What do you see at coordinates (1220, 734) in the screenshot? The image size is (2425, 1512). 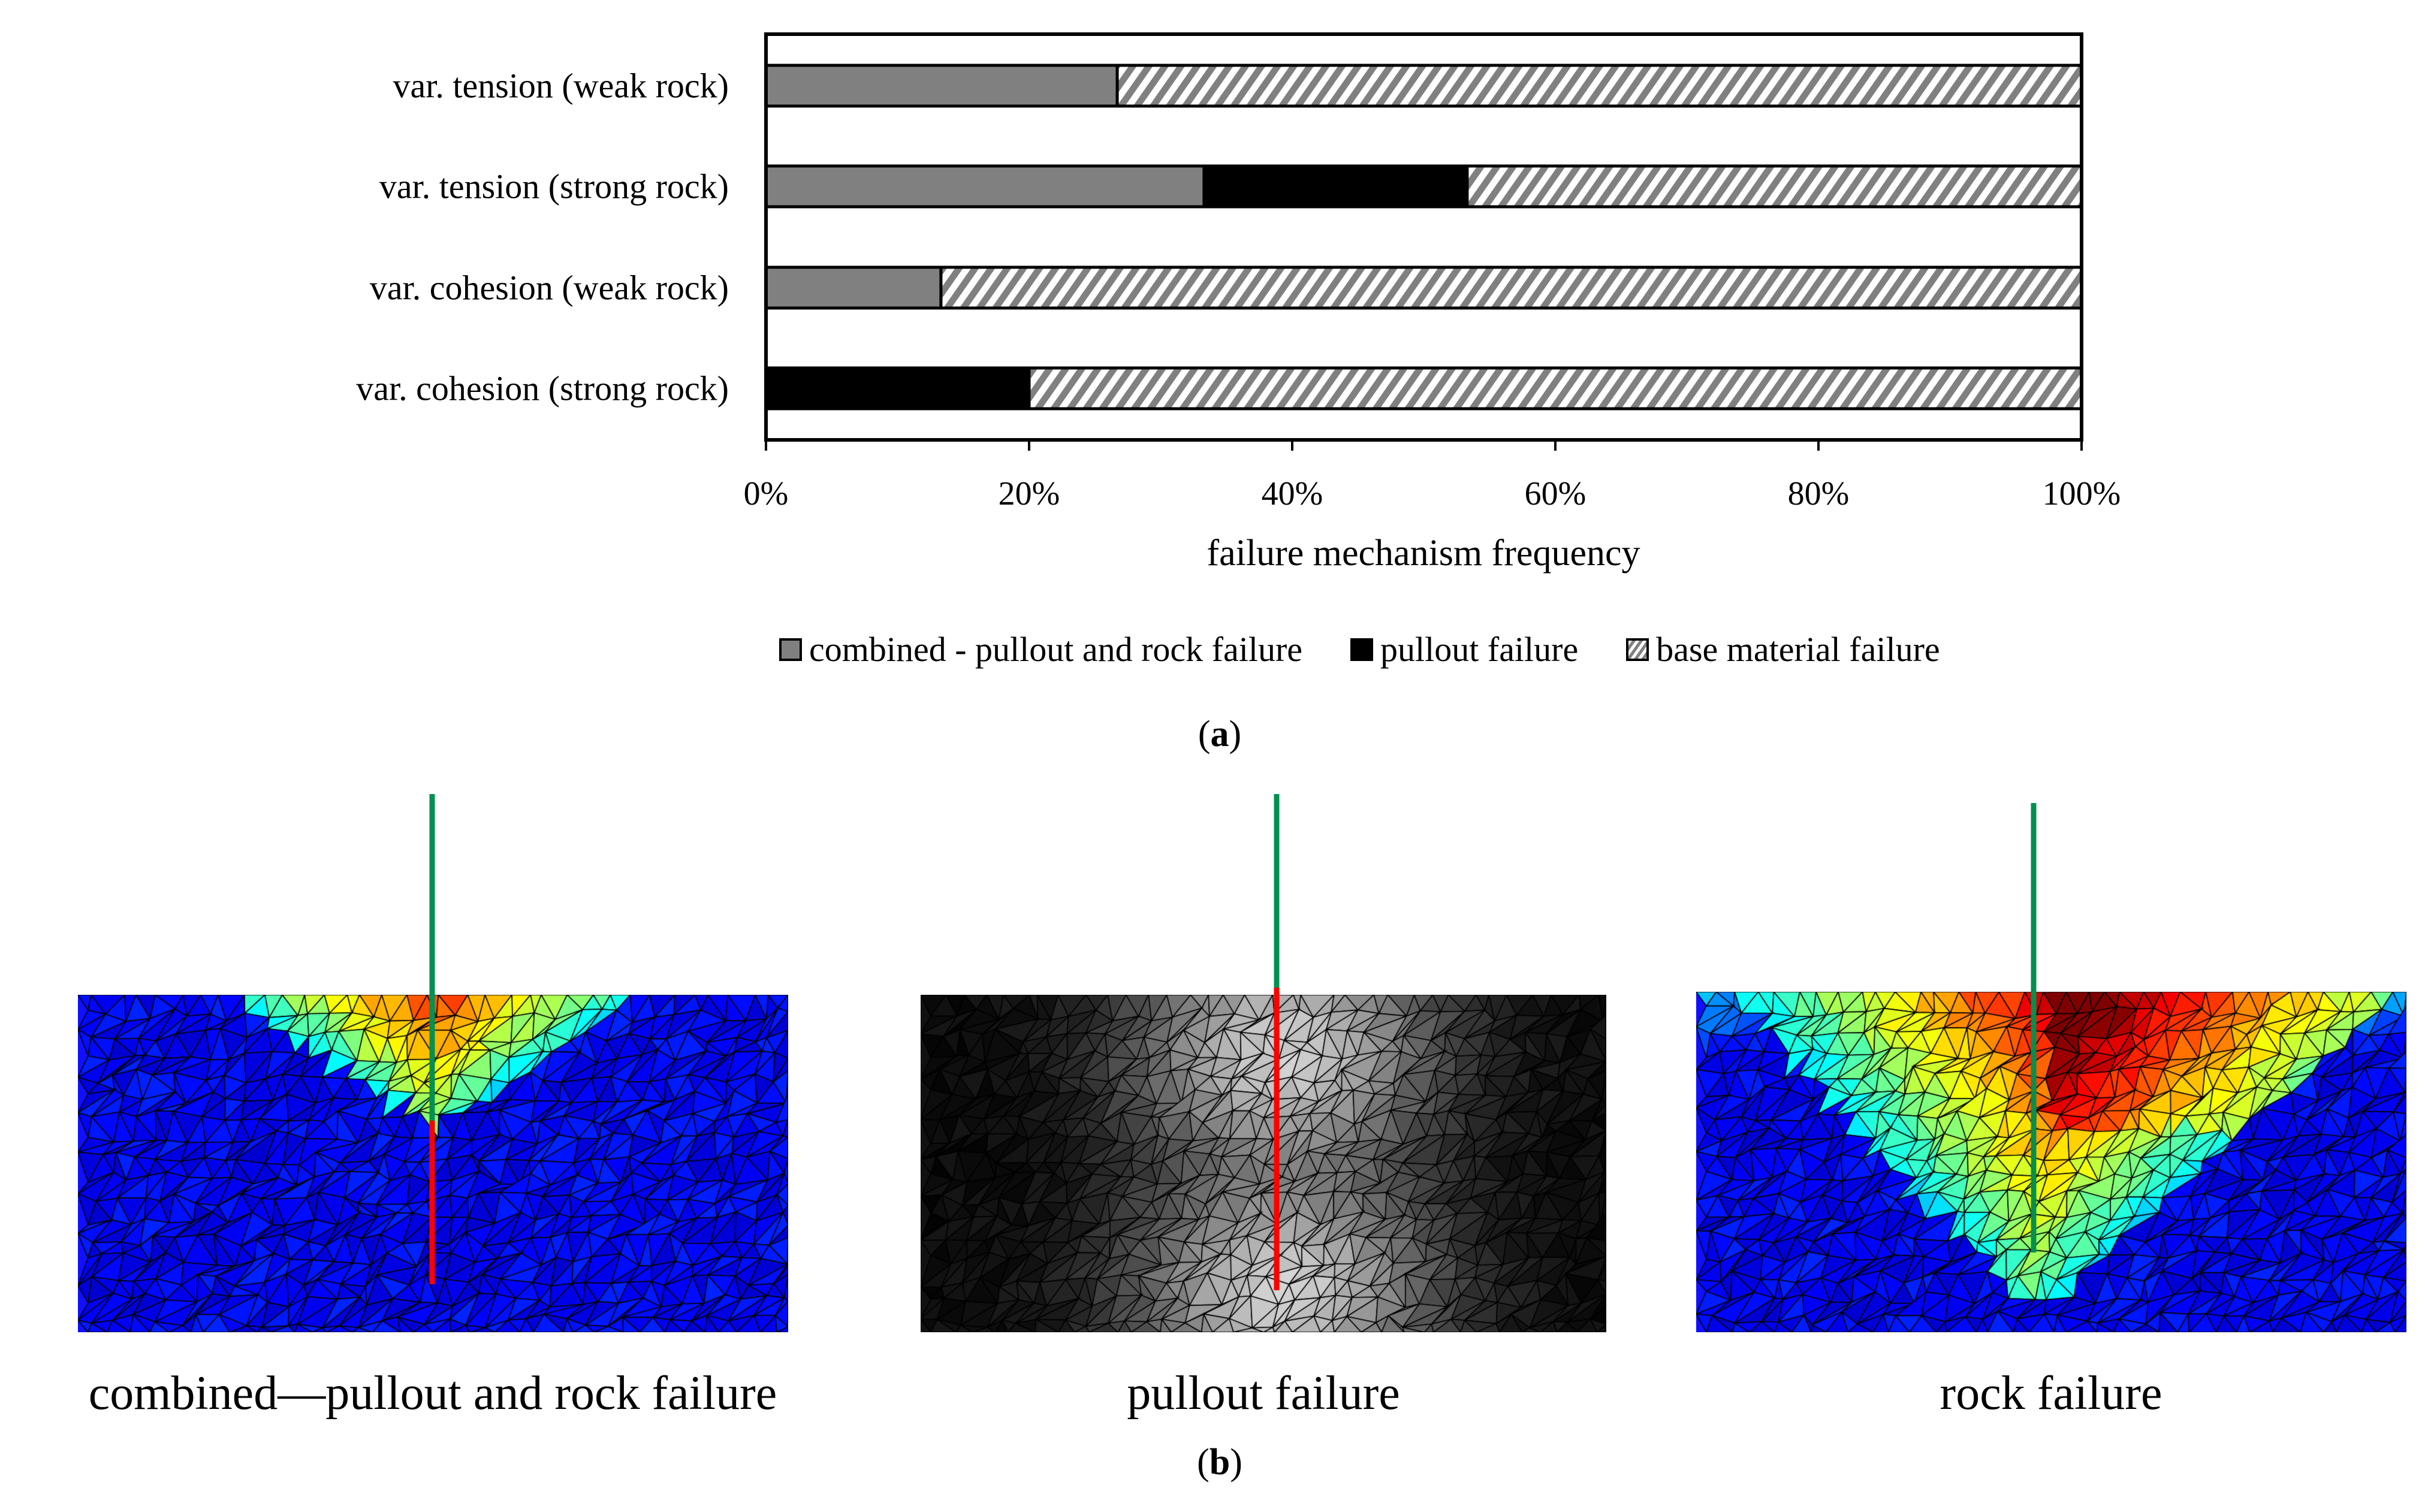 I see `subfigure-label-a: (a)` at bounding box center [1220, 734].